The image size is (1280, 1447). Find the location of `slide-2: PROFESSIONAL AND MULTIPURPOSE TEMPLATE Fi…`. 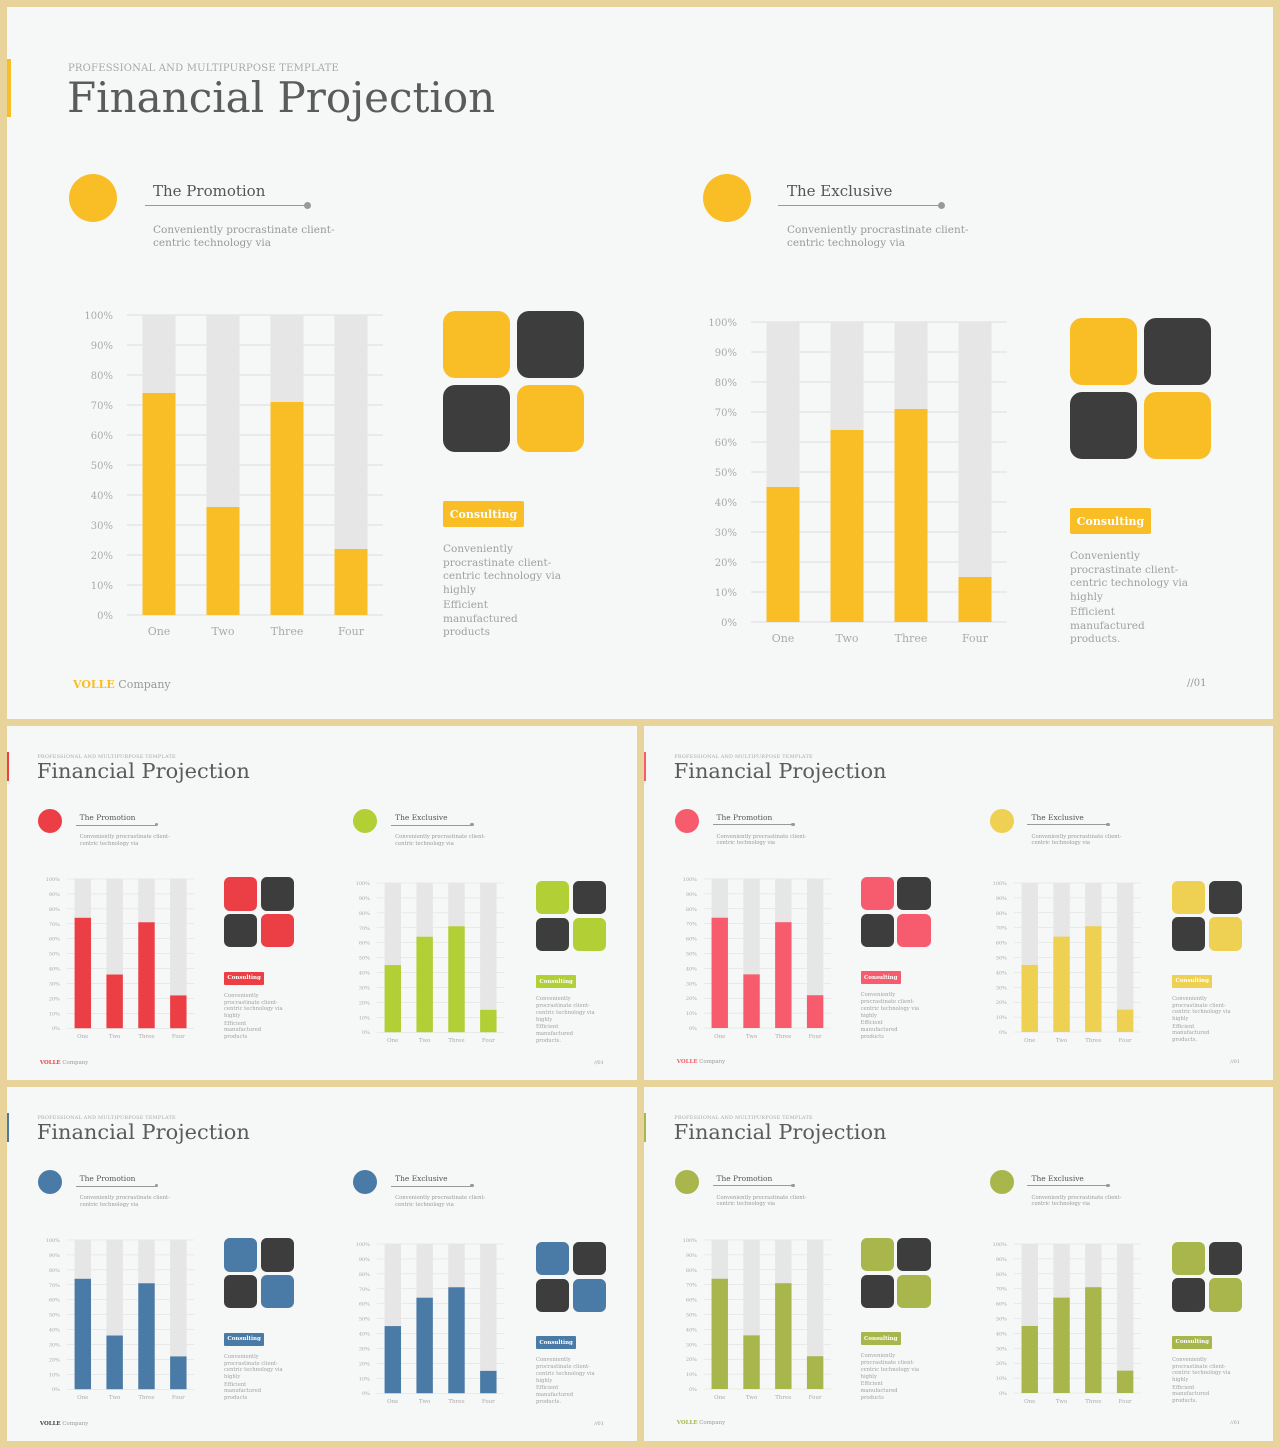

slide-2: PROFESSIONAL AND MULTIPURPOSE TEMPLATE Fi… is located at coordinates (322, 903).